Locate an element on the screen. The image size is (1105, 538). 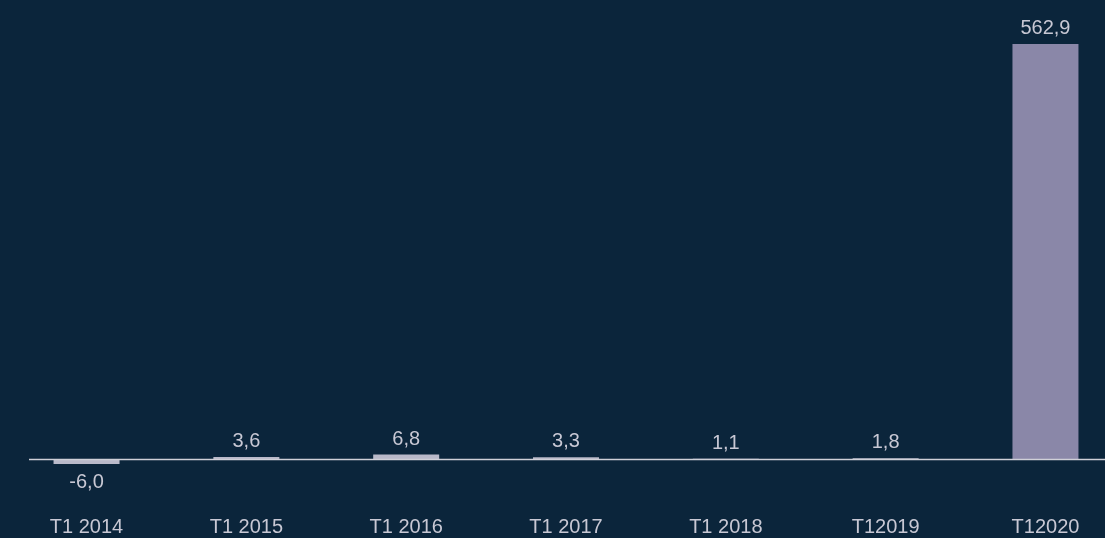
x-tick-label: T12019 is located at coordinates (885, 525).